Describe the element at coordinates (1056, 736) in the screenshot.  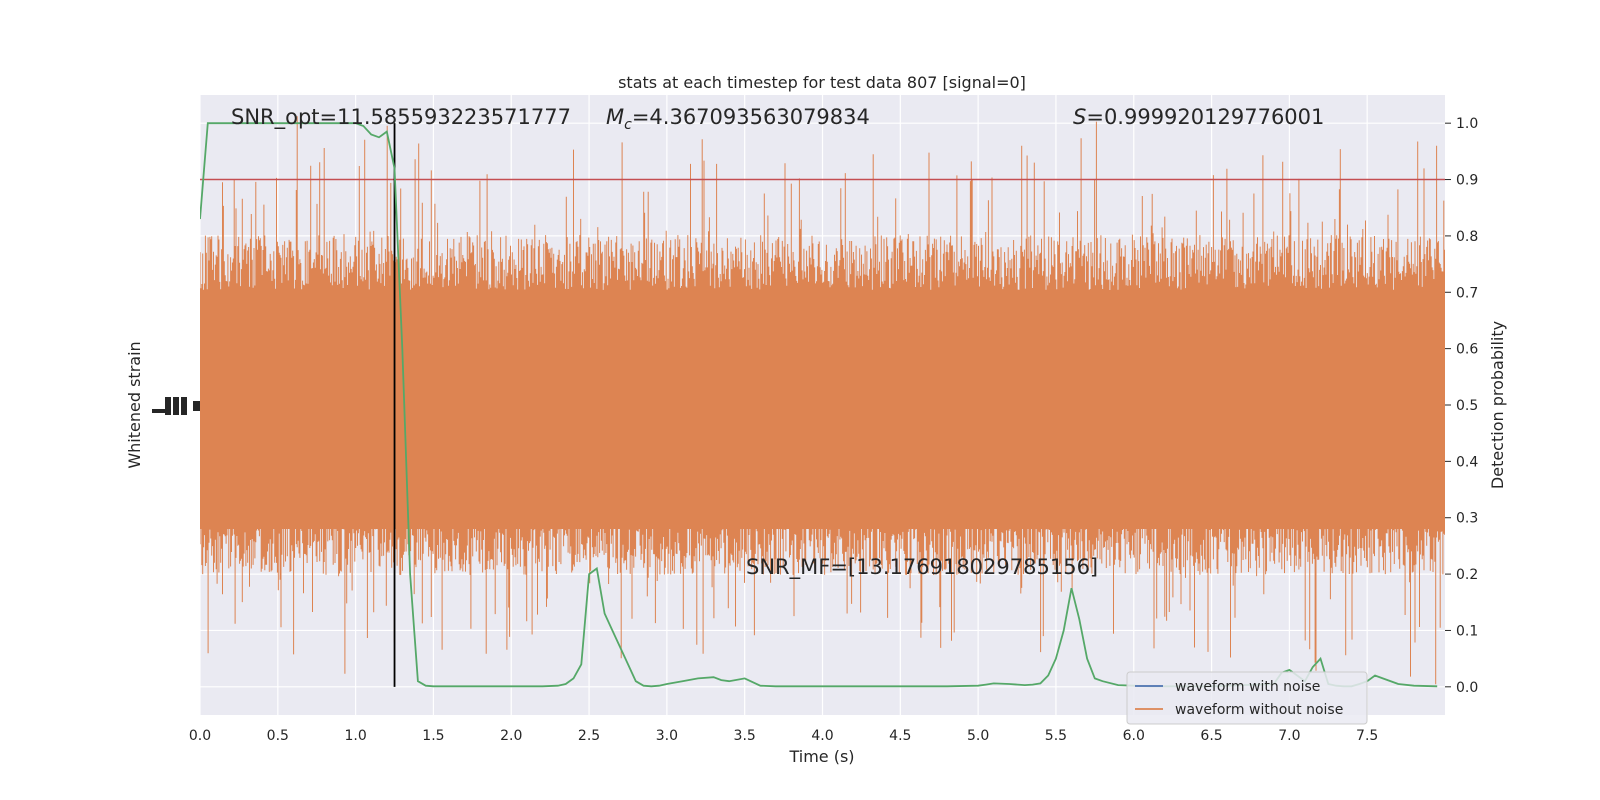
I see `x-tick-label: 5.5` at that location.